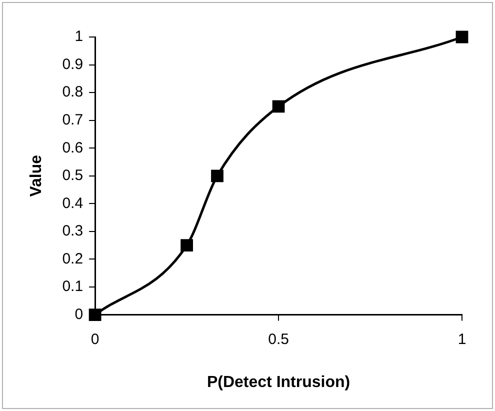  What do you see at coordinates (73, 259) in the screenshot?
I see `y-tick-label: 0.2` at bounding box center [73, 259].